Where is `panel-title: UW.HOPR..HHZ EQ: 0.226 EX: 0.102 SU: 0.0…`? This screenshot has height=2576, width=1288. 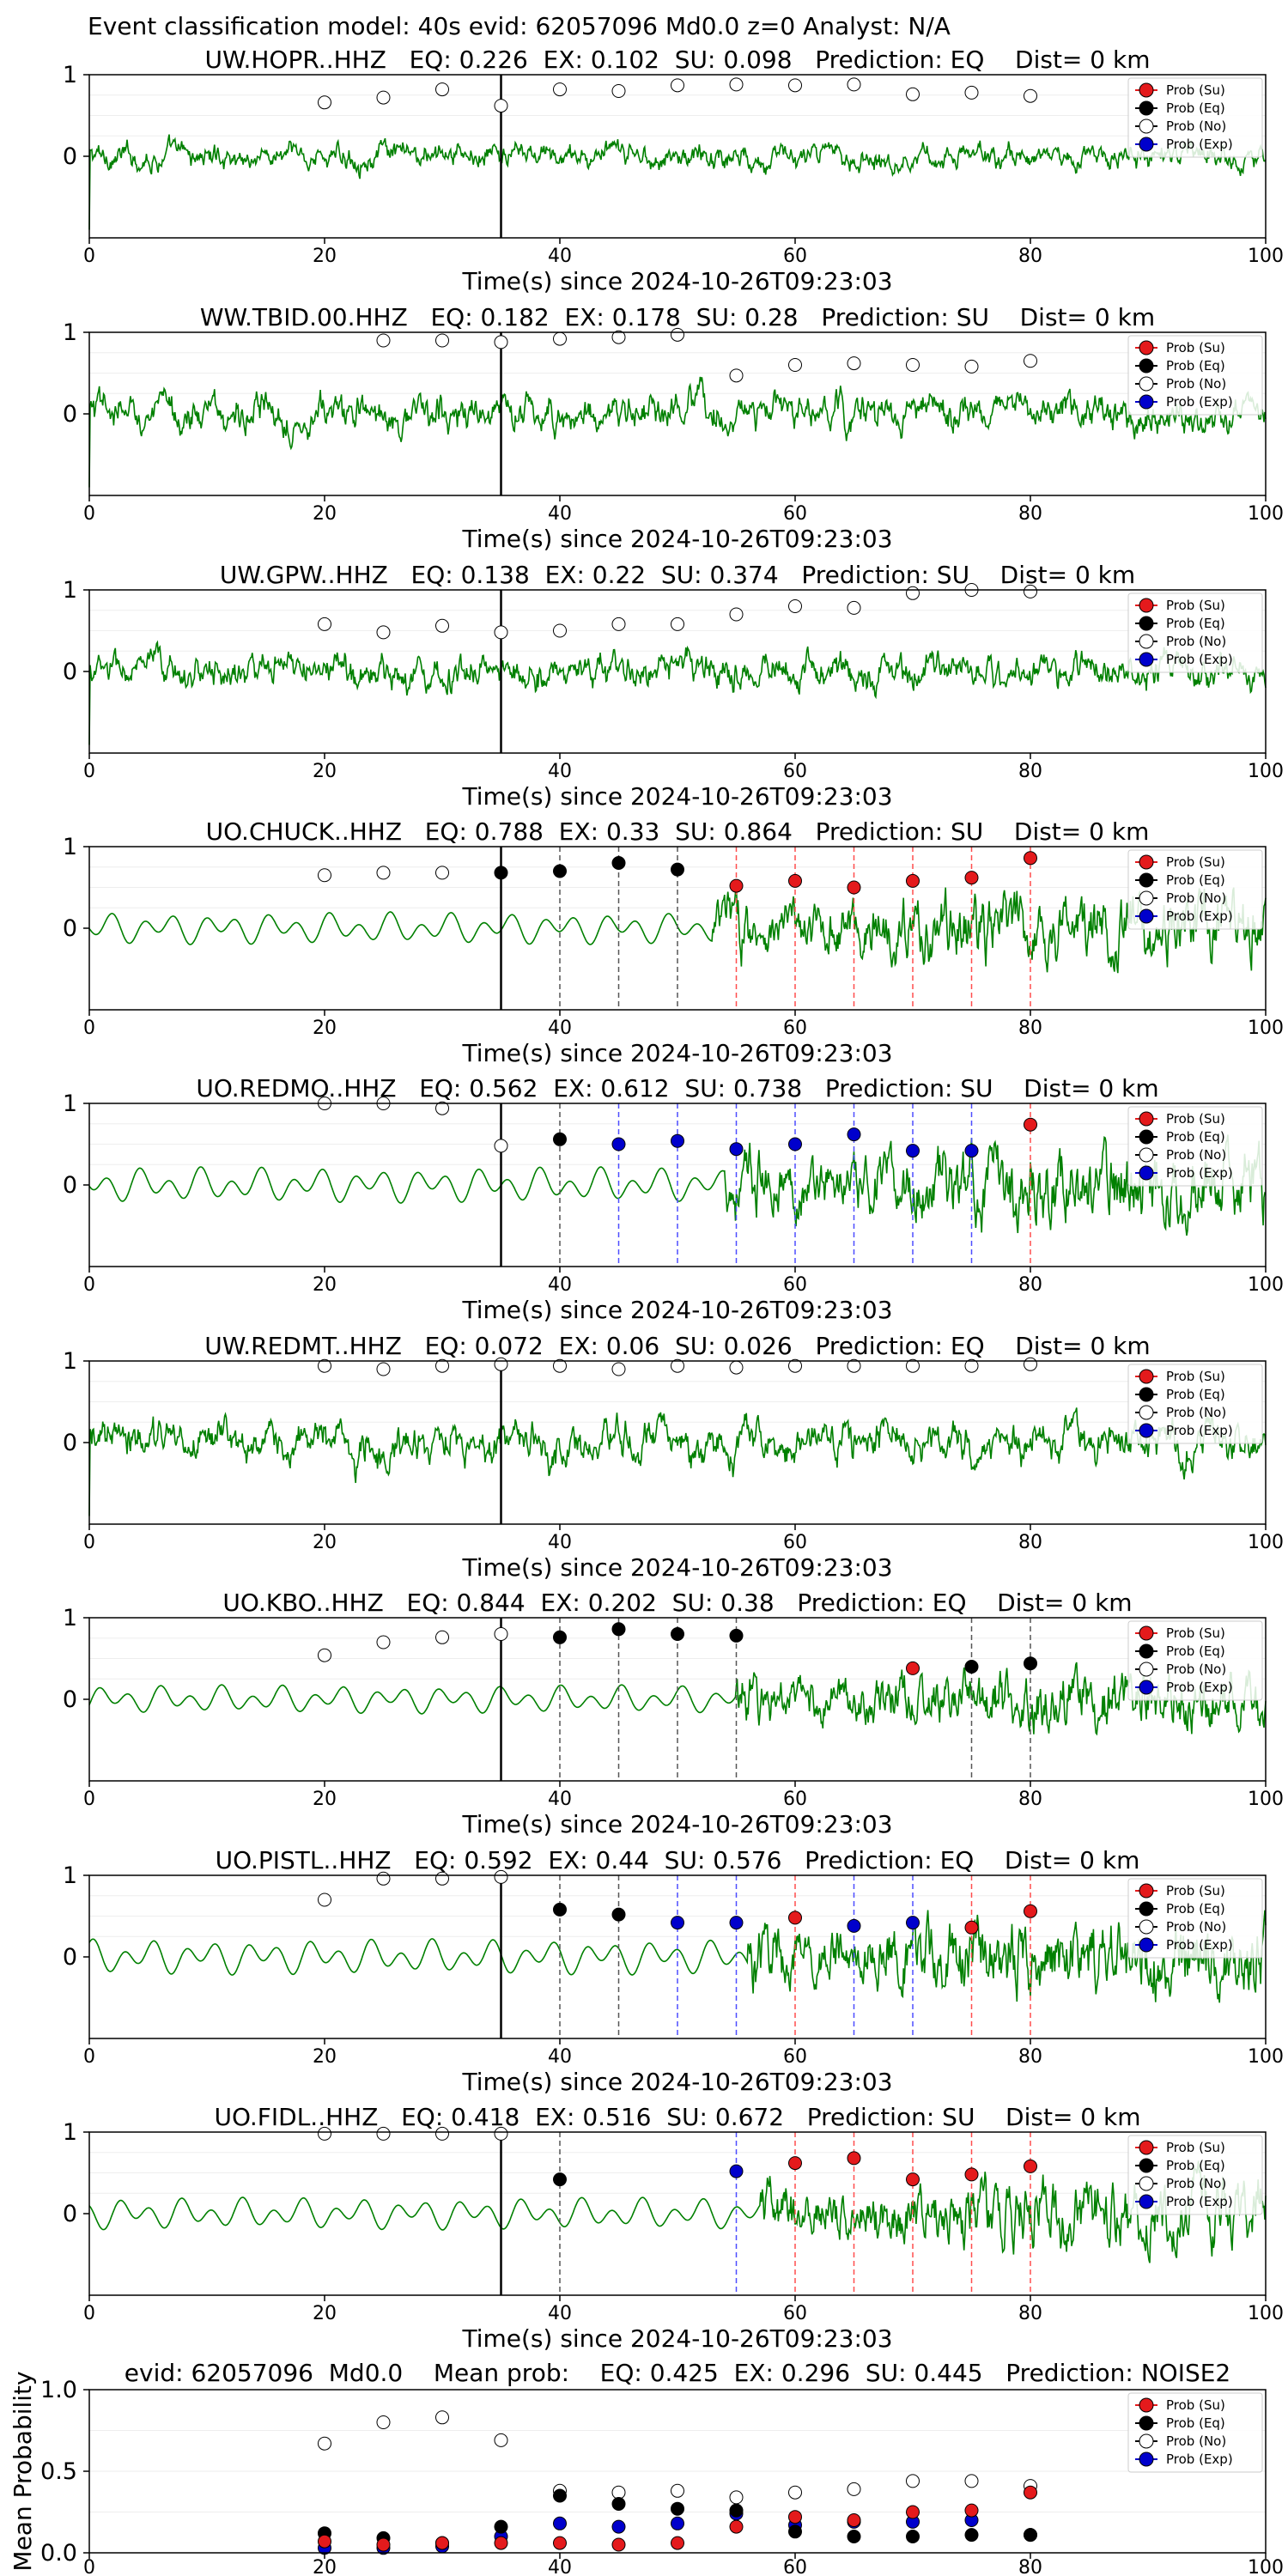 panel-title: UW.HOPR..HHZ EQ: 0.226 EX: 0.102 SU: 0.0… is located at coordinates (678, 60).